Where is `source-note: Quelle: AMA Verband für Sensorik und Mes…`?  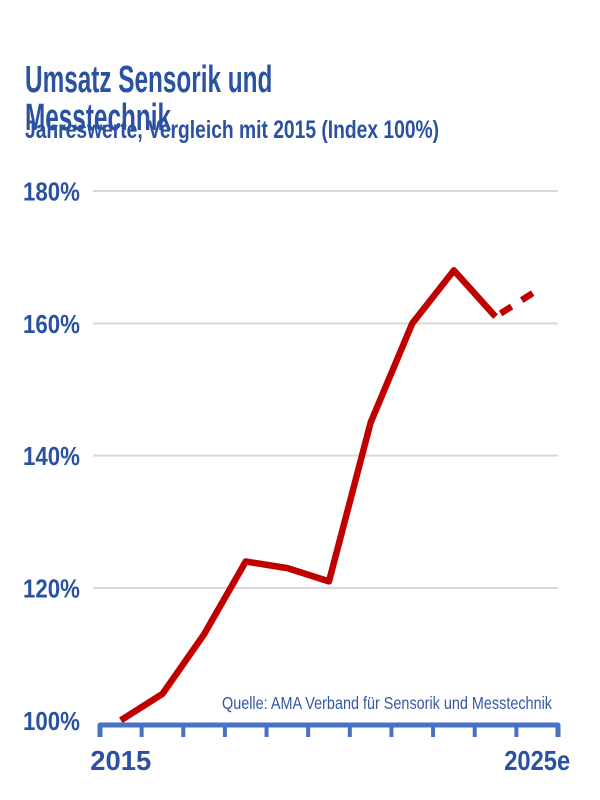
source-note: Quelle: AMA Verband für Sensorik und Mes… is located at coordinates (387, 703).